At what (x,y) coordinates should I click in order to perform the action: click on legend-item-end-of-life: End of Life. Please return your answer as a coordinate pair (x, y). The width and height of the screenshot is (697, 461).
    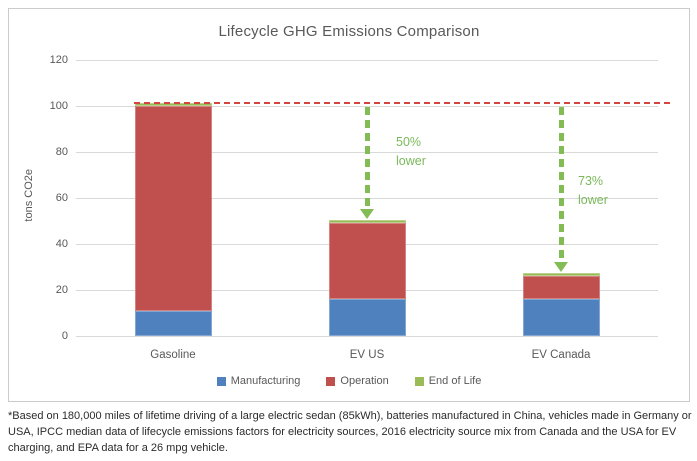
    Looking at the image, I should click on (448, 381).